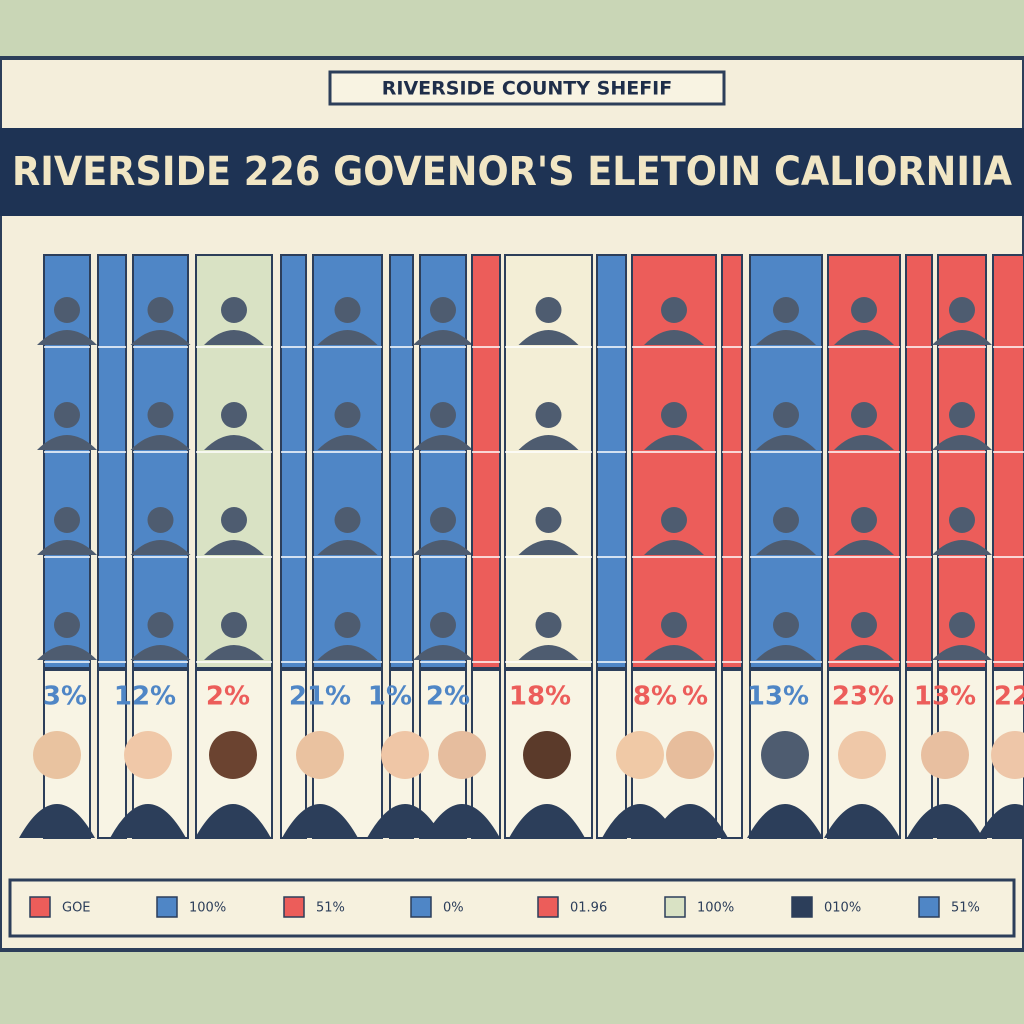 The width and height of the screenshot is (1024, 1024). Describe the element at coordinates (540, 697) in the screenshot. I see `percent-label: 18%` at that location.